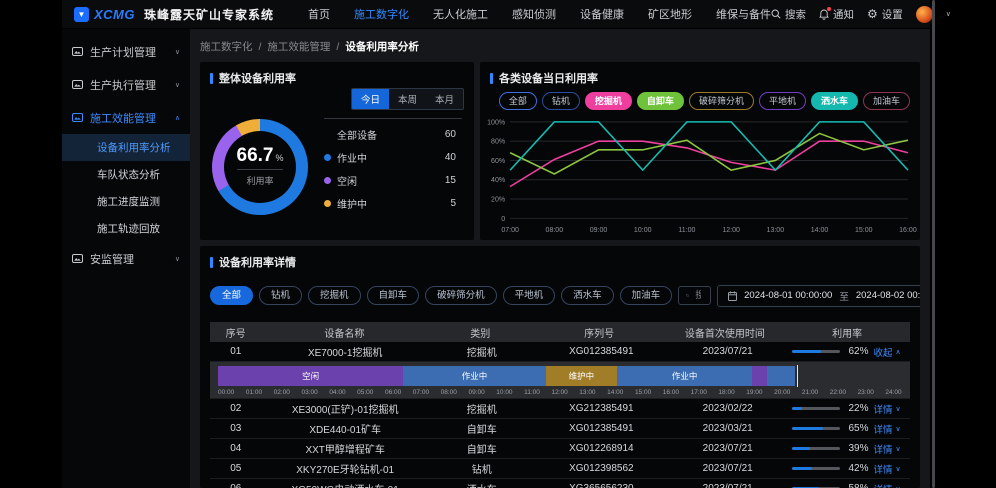  Describe the element at coordinates (601, 448) in the screenshot. I see `table-cell: XG012268914` at that location.